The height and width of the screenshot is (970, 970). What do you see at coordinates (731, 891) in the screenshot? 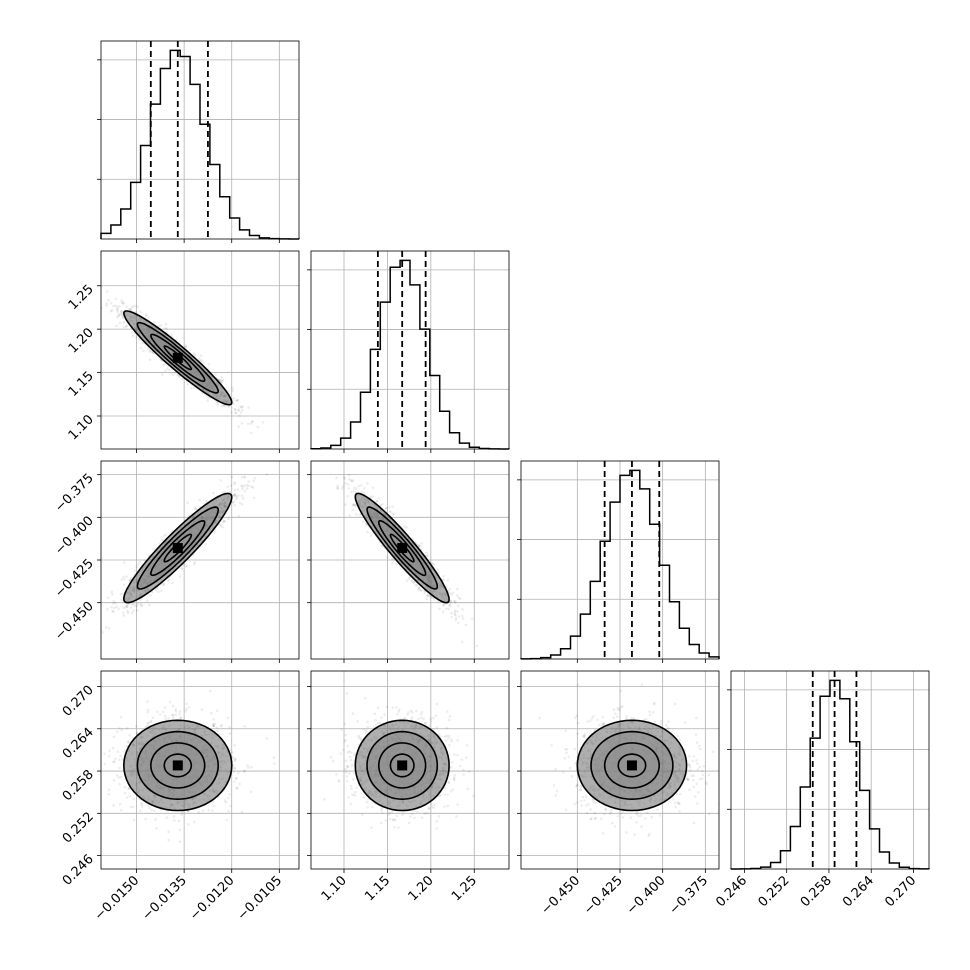
I see `x-tick-label: 0.246` at bounding box center [731, 891].